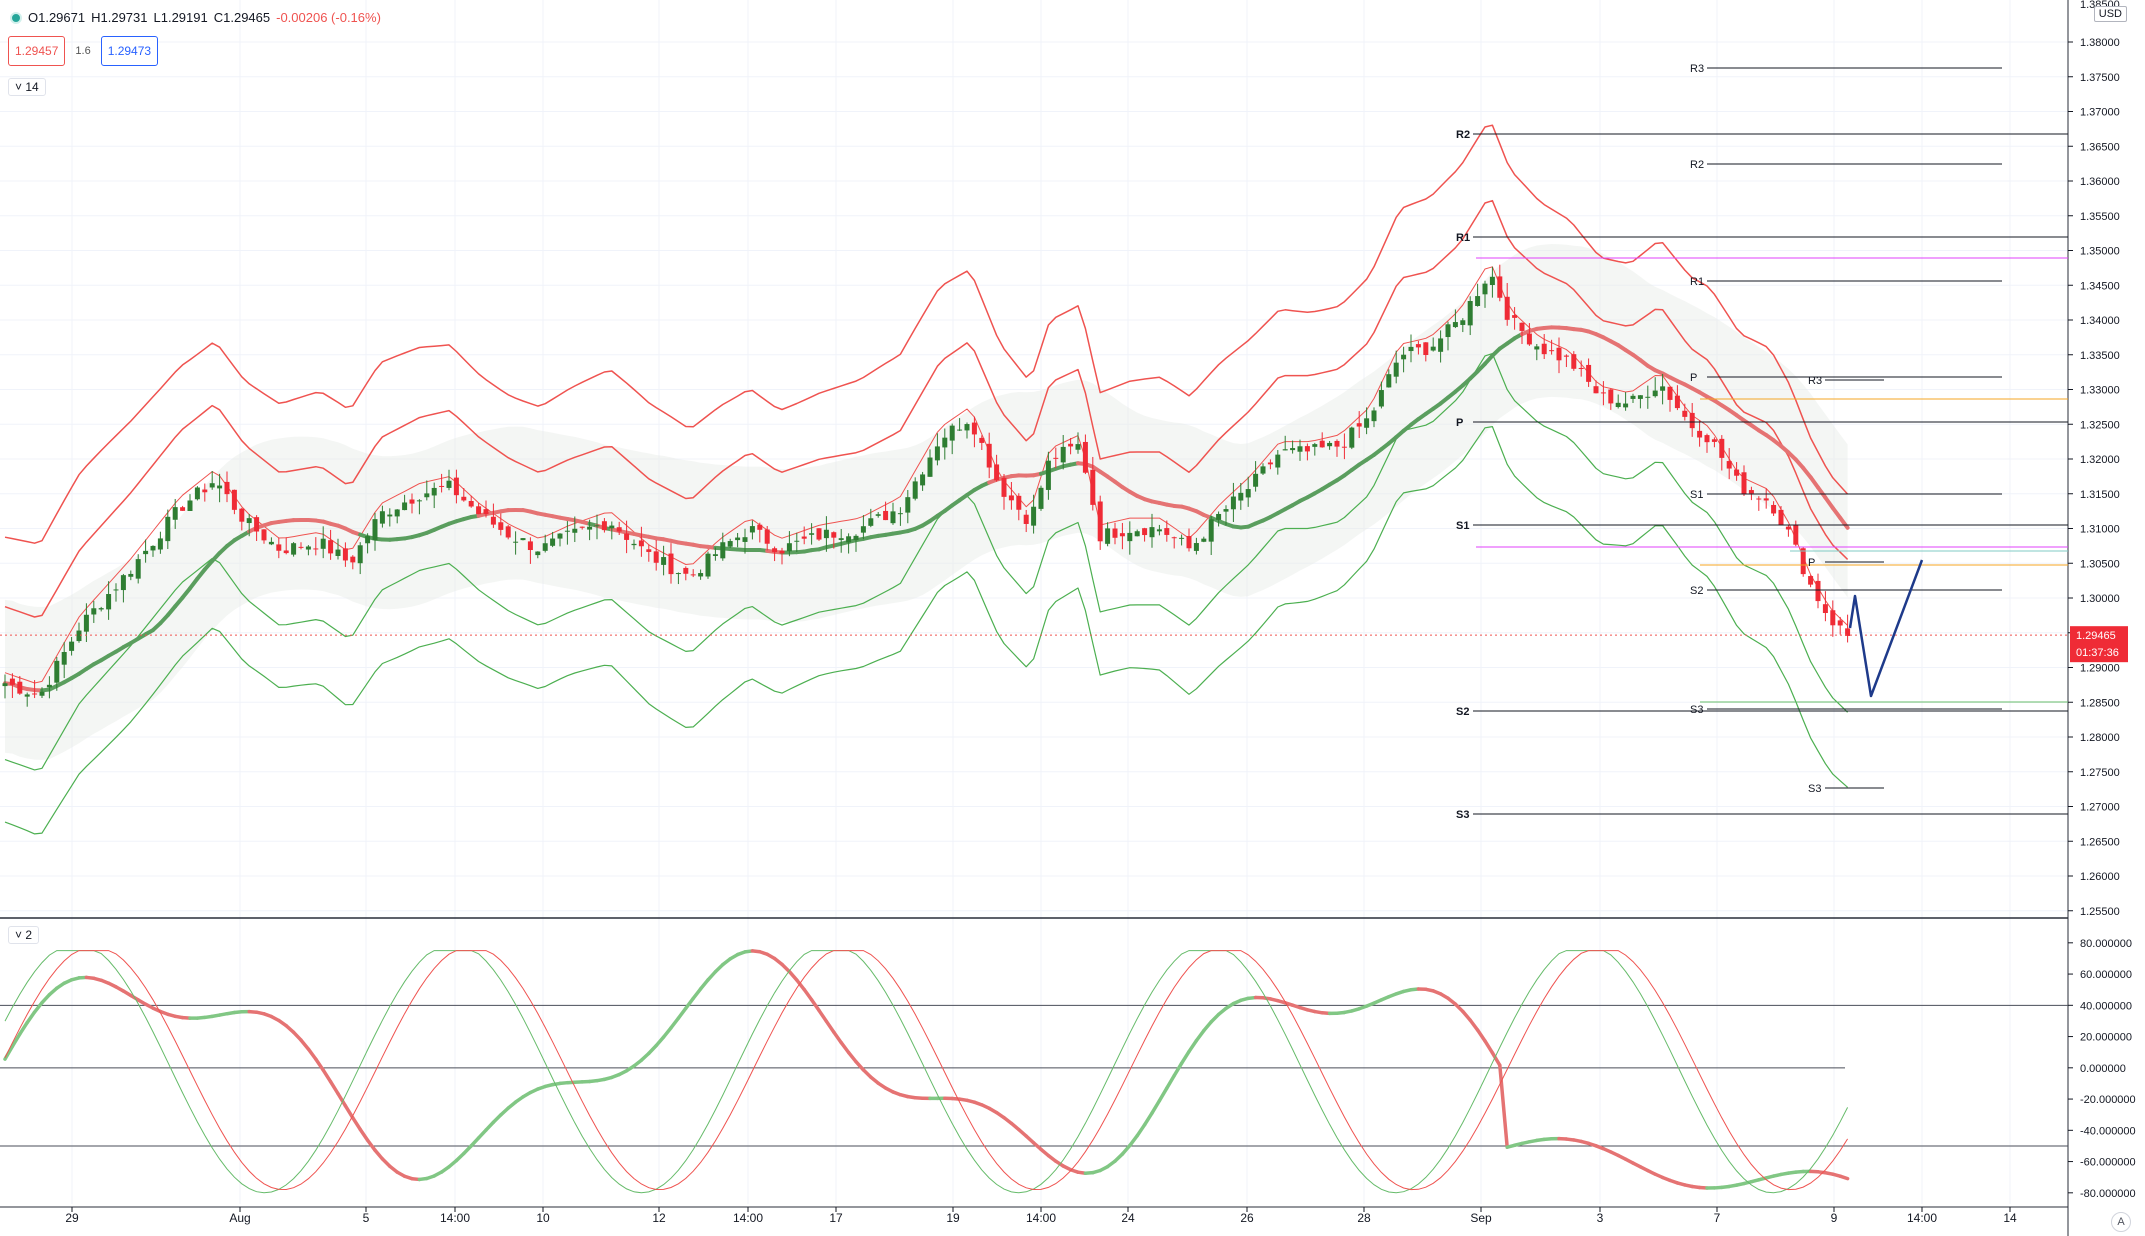 The height and width of the screenshot is (1236, 2145). Describe the element at coordinates (1886, 628) in the screenshot. I see `projection-path` at that location.